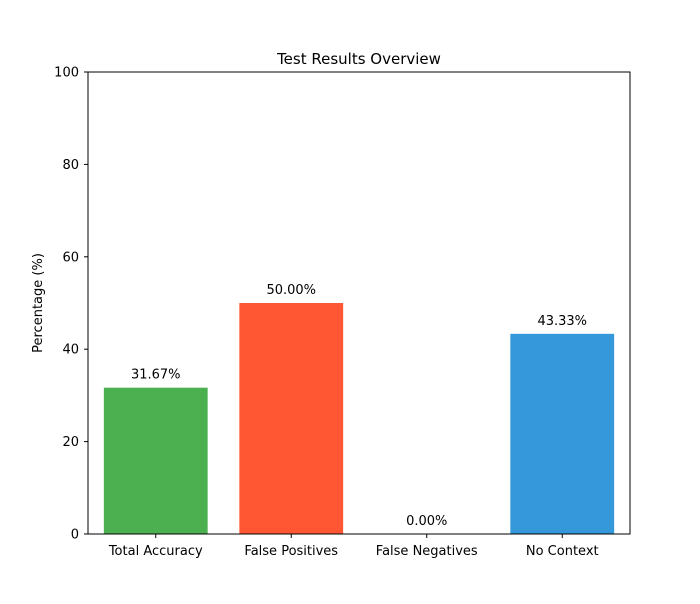 The image size is (700, 604). What do you see at coordinates (70, 257) in the screenshot?
I see `y-tick-label-3: 60` at bounding box center [70, 257].